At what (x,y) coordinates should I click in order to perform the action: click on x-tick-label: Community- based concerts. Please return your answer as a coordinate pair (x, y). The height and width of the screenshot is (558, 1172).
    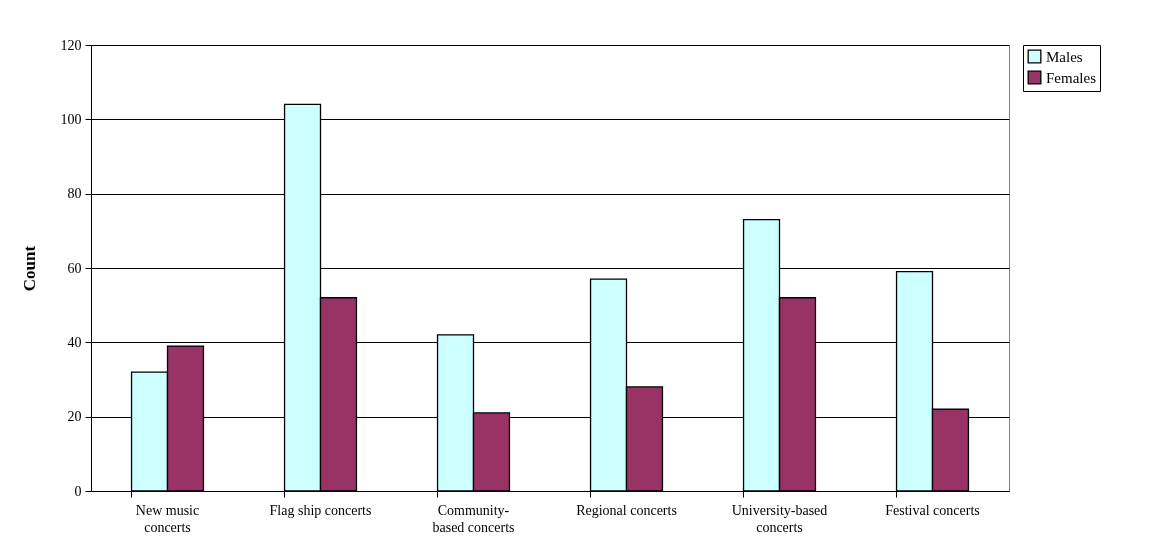
    Looking at the image, I should click on (473, 518).